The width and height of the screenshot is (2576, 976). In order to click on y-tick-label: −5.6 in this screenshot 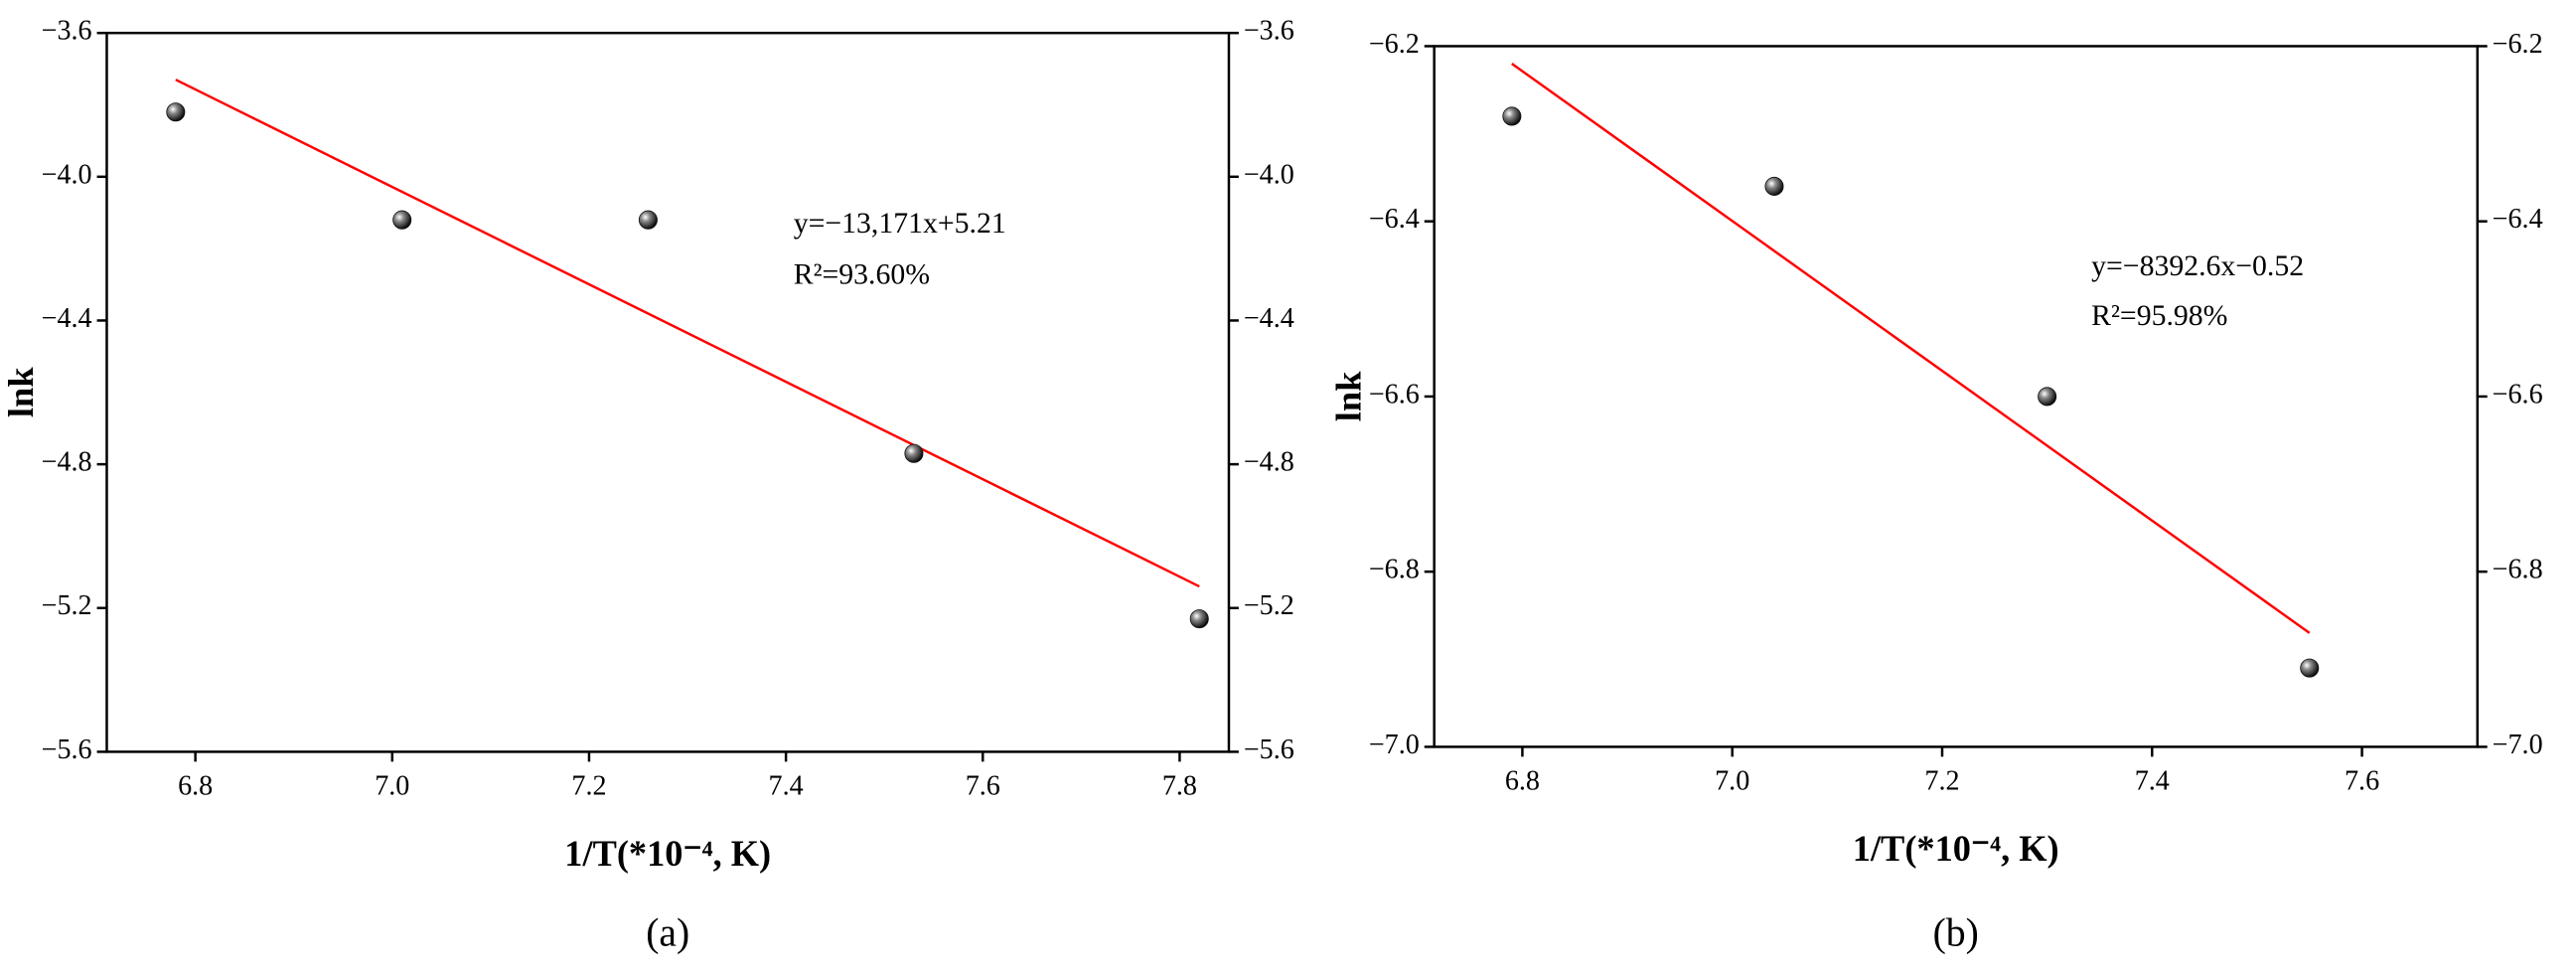, I will do `click(67, 749)`.